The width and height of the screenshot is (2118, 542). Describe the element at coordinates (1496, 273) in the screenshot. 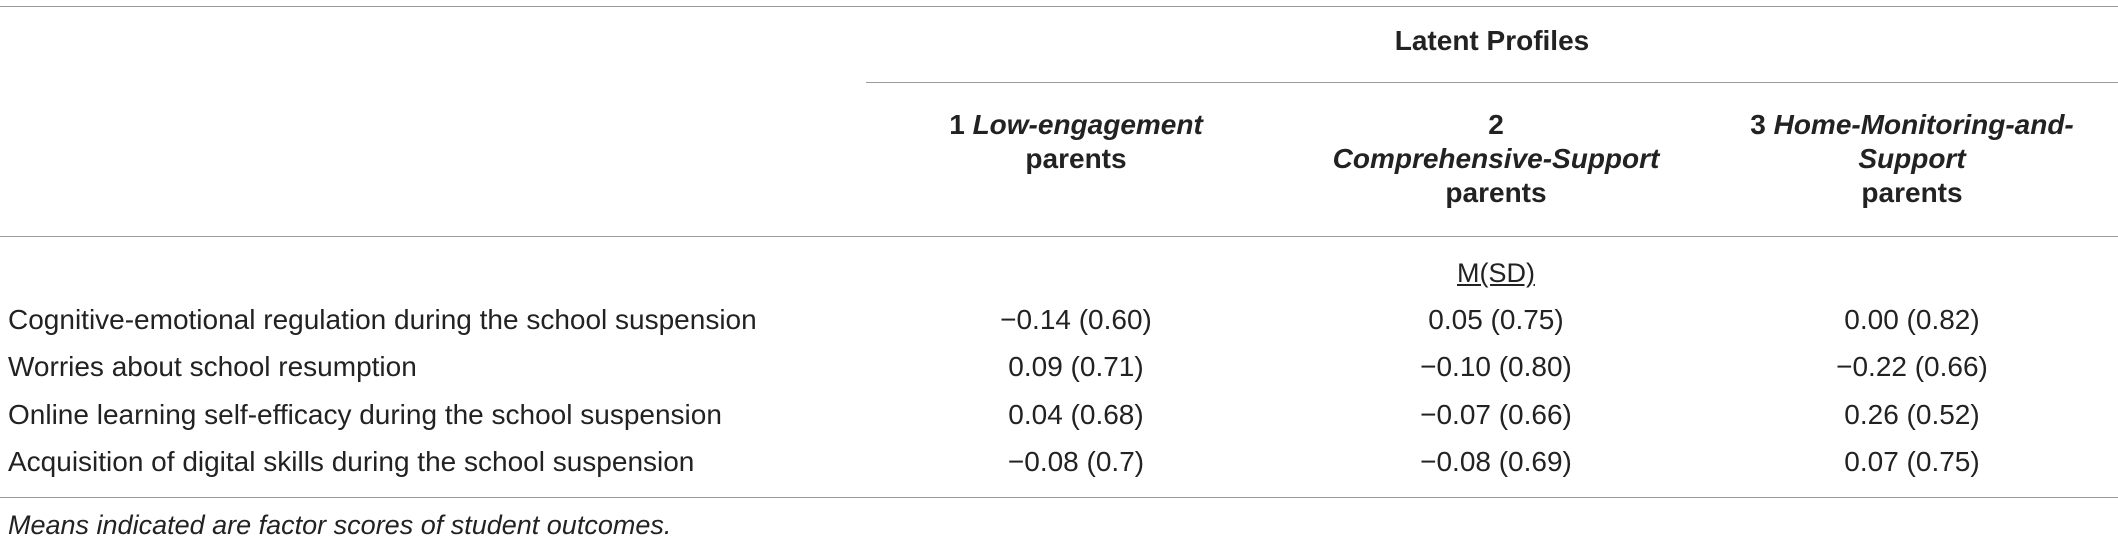

I see `stat-label: M(SD)` at that location.